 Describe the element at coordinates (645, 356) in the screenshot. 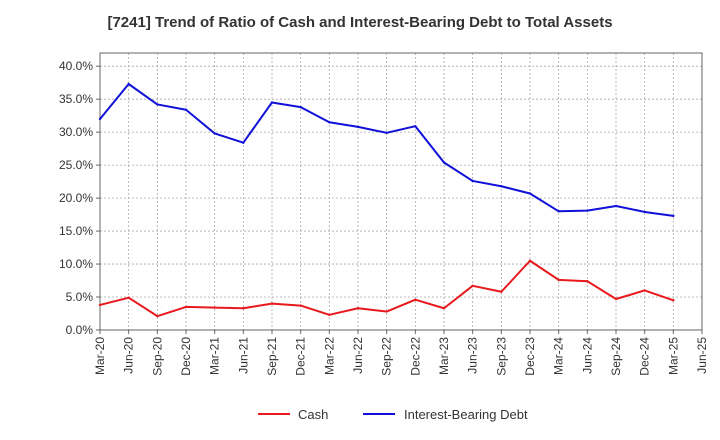

I see `x-tick-label: Dec-24` at that location.